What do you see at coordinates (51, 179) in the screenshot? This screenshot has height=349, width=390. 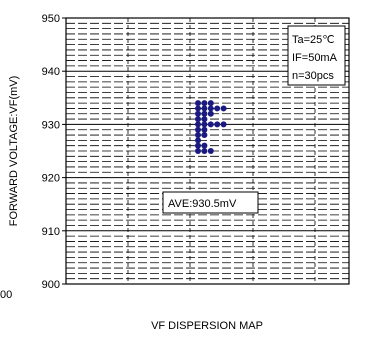 I see `y-tick-label: 920` at bounding box center [51, 179].